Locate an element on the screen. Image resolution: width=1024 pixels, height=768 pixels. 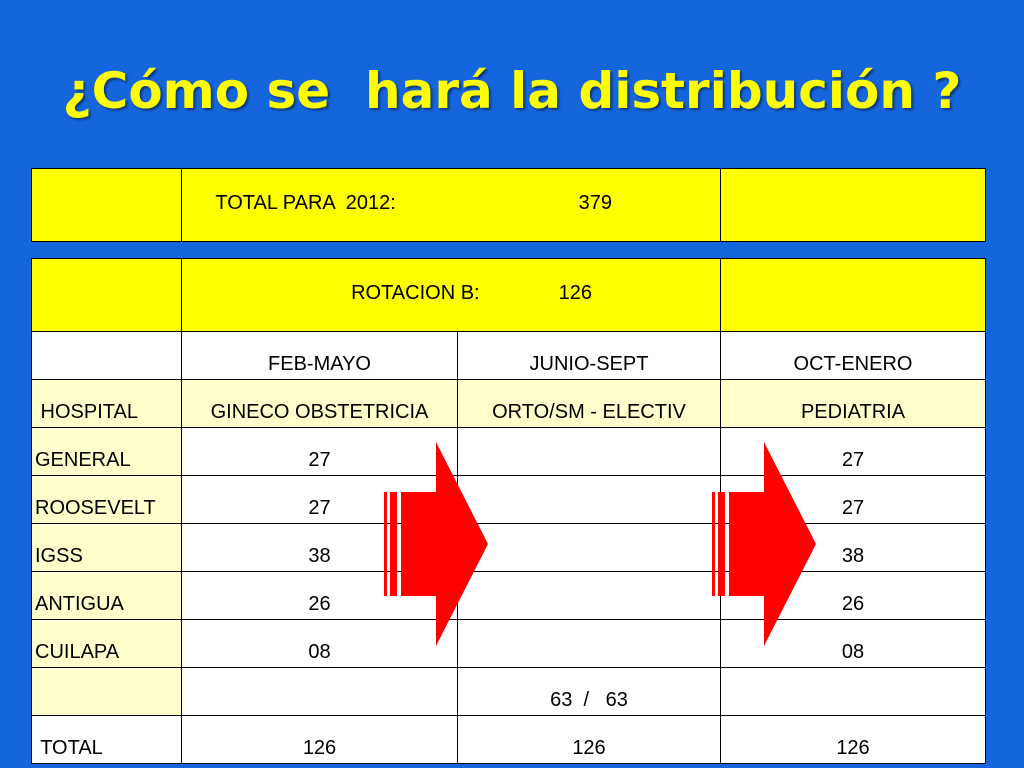
total-row: TOTAL 126 126 126 is located at coordinates (508, 739).